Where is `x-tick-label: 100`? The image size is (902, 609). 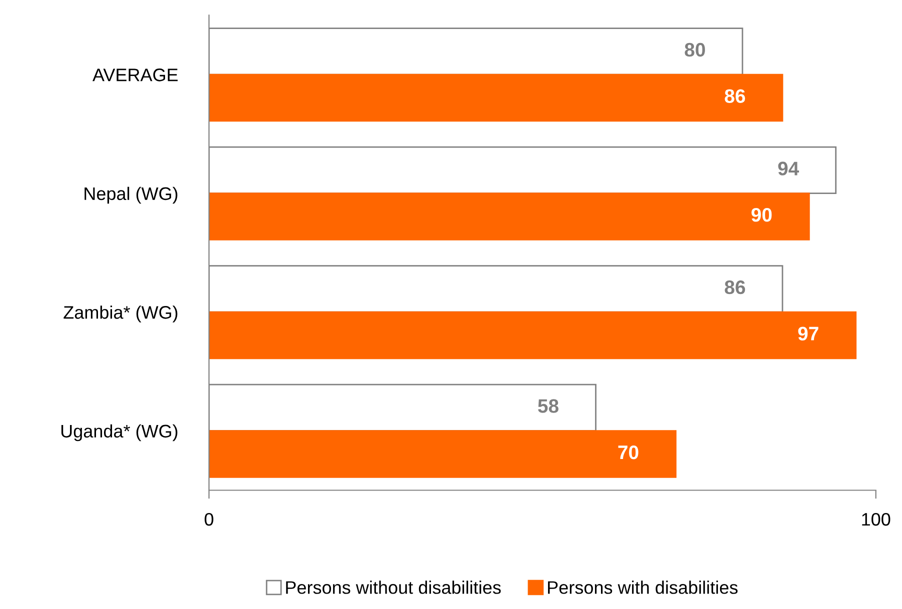
x-tick-label: 100 is located at coordinates (876, 519).